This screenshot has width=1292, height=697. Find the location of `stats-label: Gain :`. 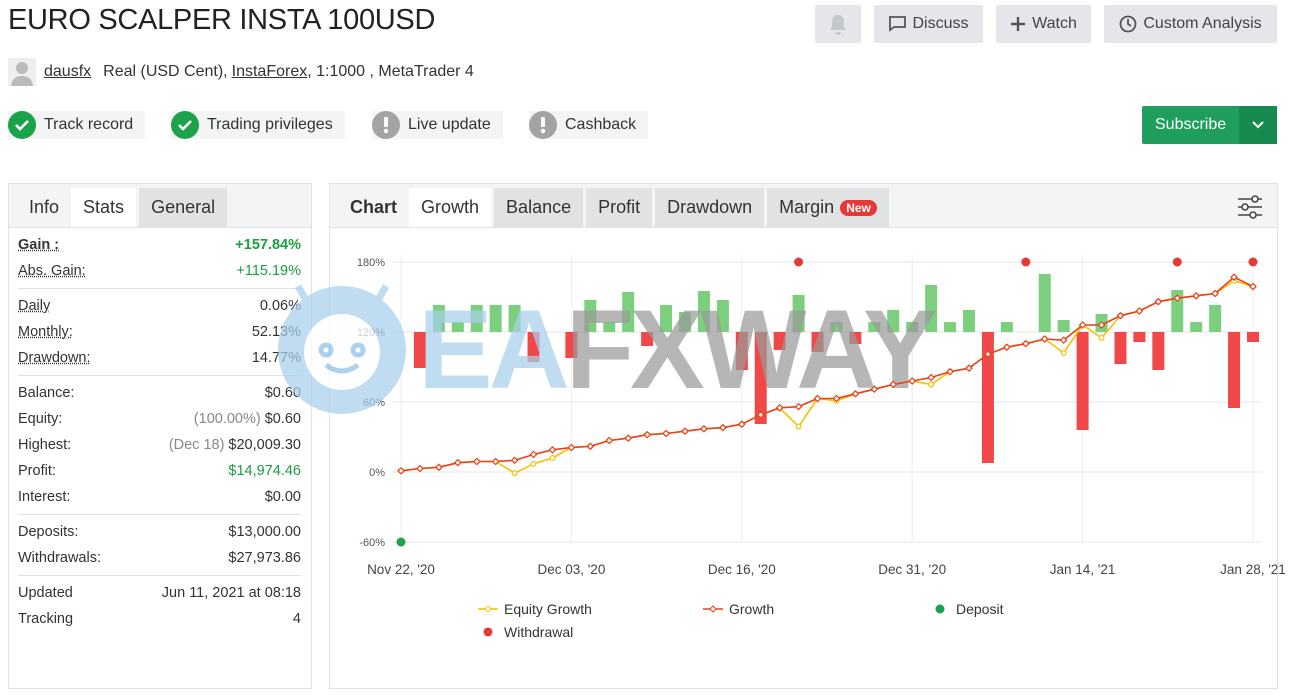

stats-label: Gain : is located at coordinates (39, 245).